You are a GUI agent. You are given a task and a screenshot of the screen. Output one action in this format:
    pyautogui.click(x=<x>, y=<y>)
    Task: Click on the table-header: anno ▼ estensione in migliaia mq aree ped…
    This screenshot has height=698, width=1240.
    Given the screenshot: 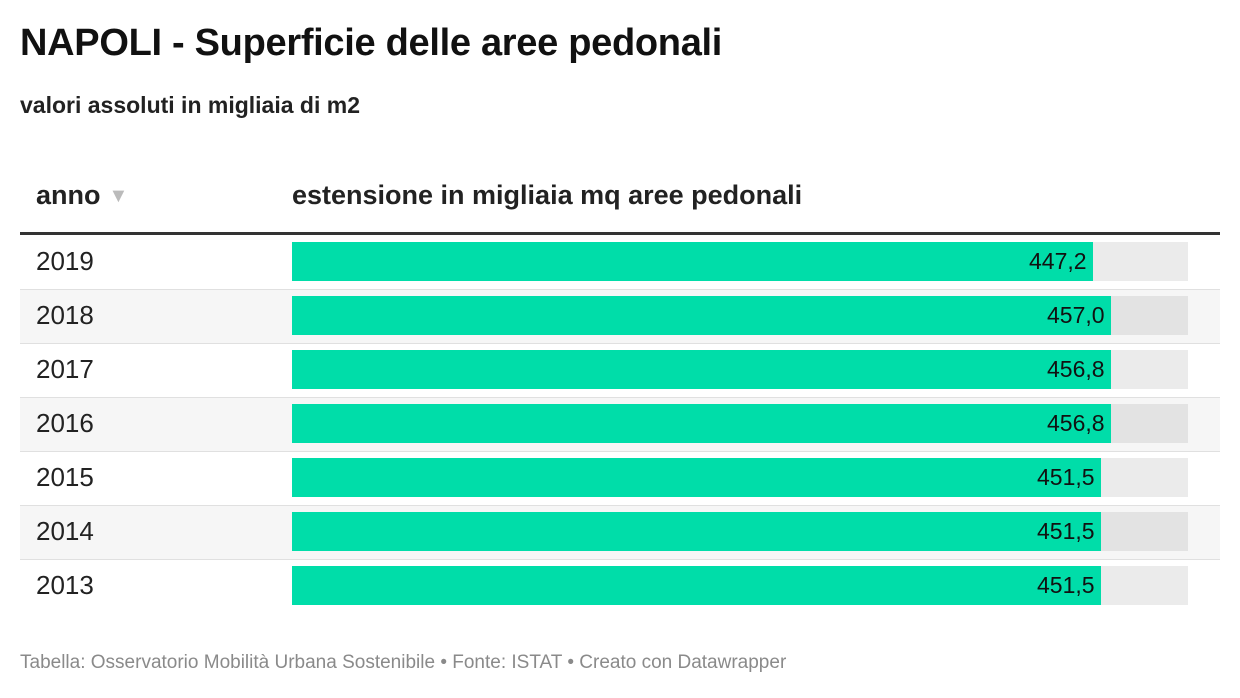 What is the action you would take?
    pyautogui.click(x=620, y=205)
    